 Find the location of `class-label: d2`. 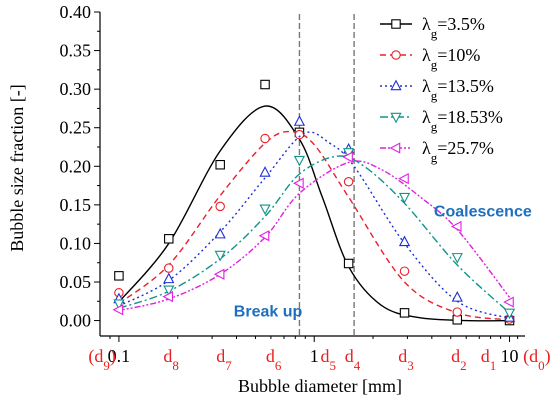

class-label: d2 is located at coordinates (459, 359).